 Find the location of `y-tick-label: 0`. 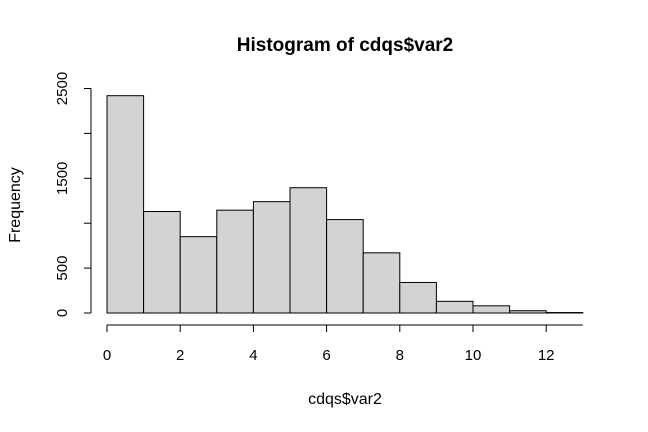

y-tick-label: 0 is located at coordinates (62, 313).